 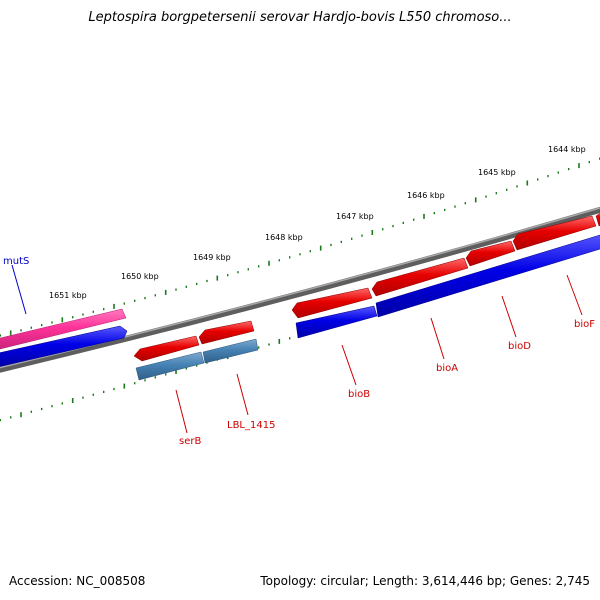 What do you see at coordinates (242, 394) in the screenshot?
I see `LBL_1415-connector` at bounding box center [242, 394].